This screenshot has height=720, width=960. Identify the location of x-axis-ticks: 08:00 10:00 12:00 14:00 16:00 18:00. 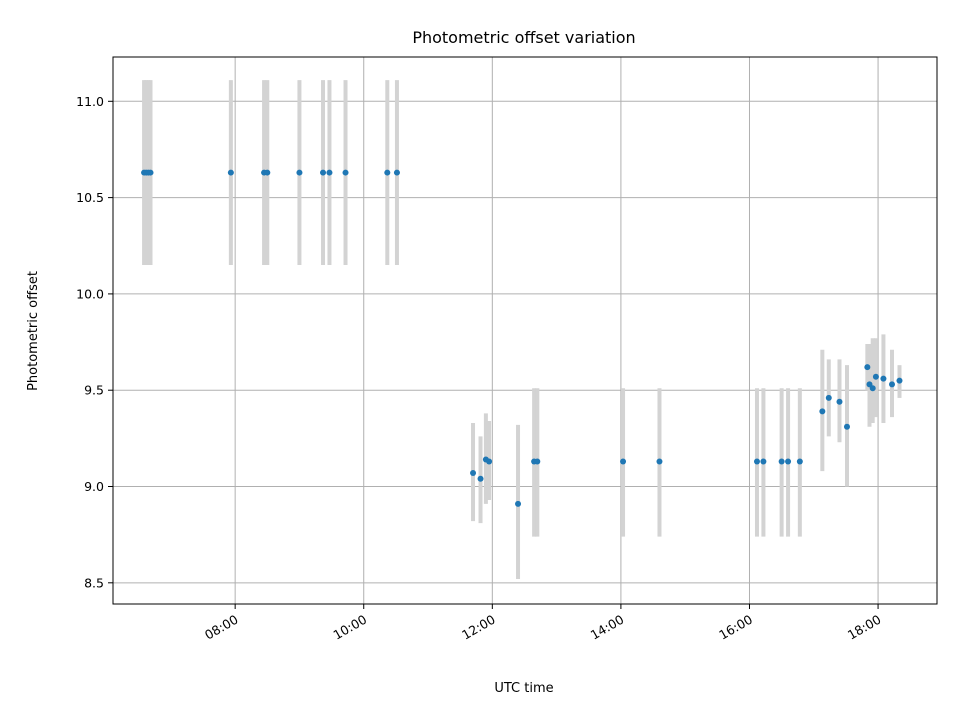
(543, 623).